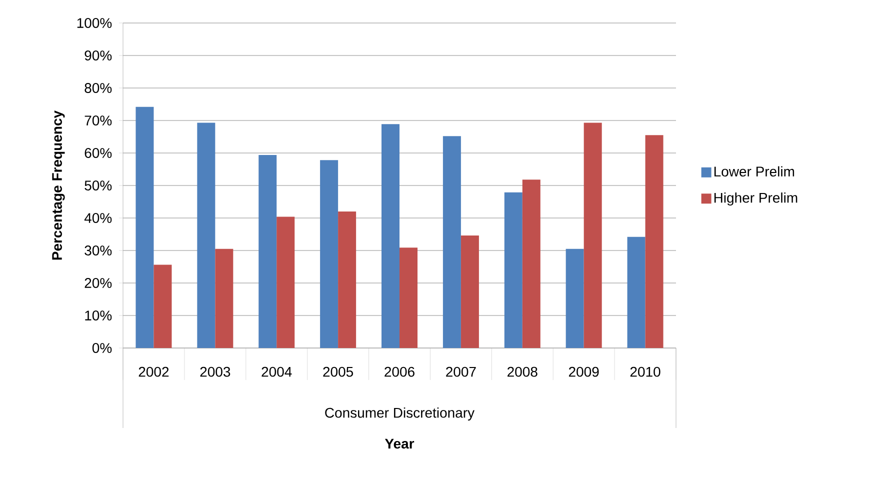 The image size is (885, 477). What do you see at coordinates (98, 283) in the screenshot?
I see `y-tick-label: 20%` at bounding box center [98, 283].